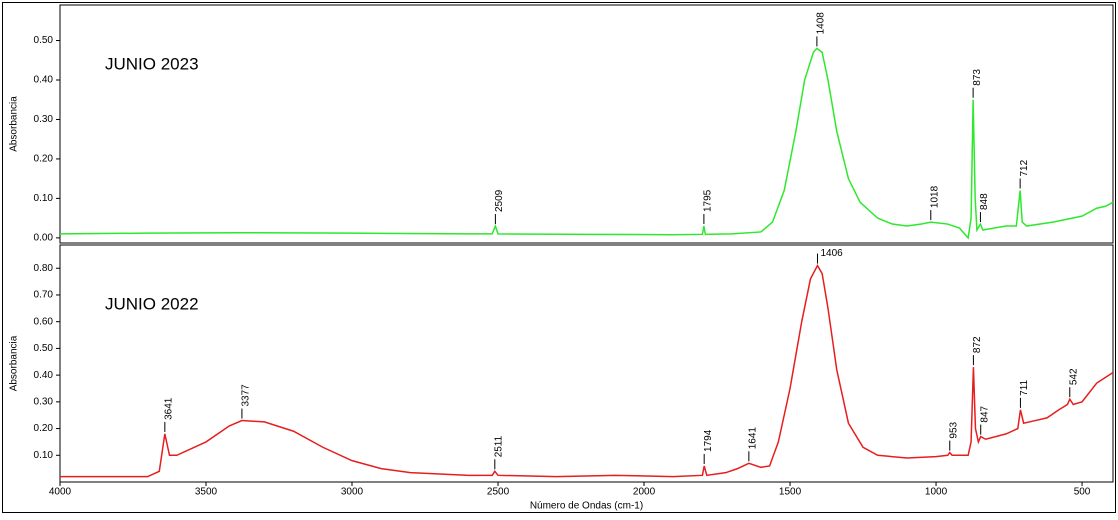  What do you see at coordinates (1024, 167) in the screenshot?
I see `peak-label: 712` at bounding box center [1024, 167].